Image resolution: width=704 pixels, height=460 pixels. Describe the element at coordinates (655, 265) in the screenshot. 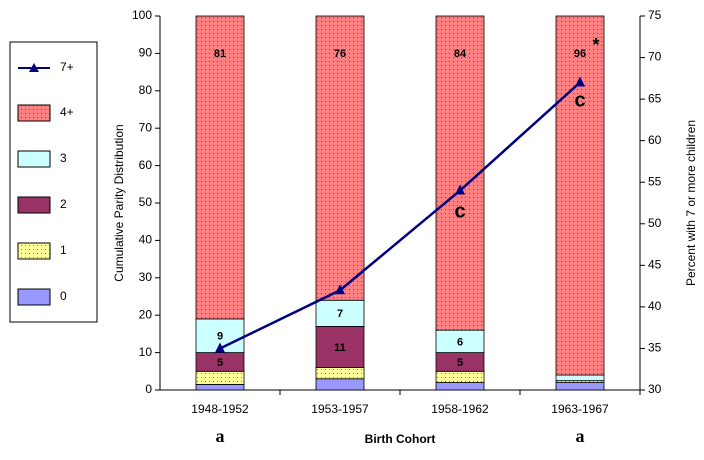

I see `y2-tick-label: 45` at that location.